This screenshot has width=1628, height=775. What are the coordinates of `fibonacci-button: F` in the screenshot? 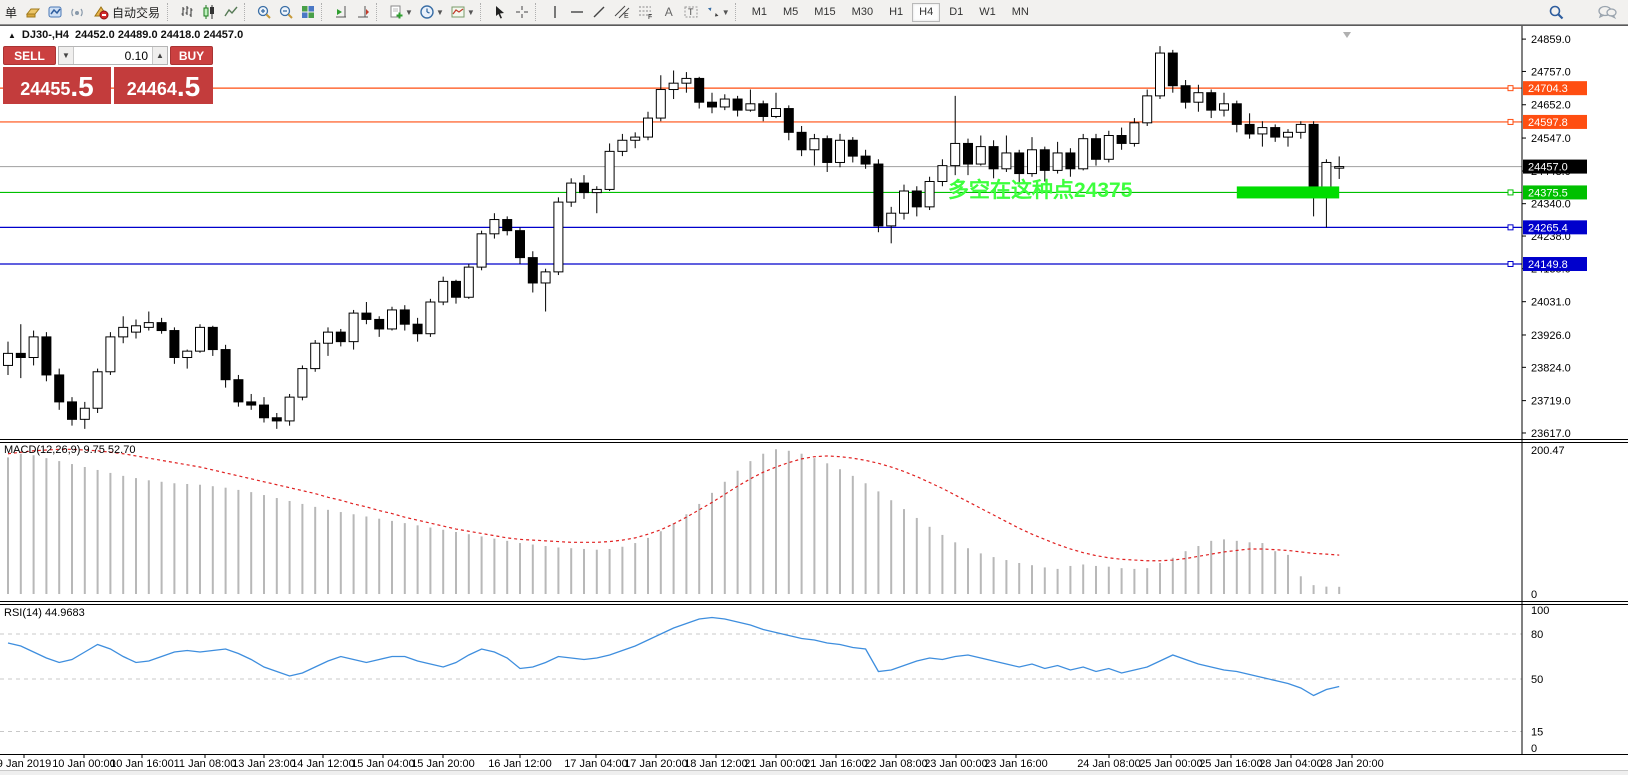 It's located at (646, 12).